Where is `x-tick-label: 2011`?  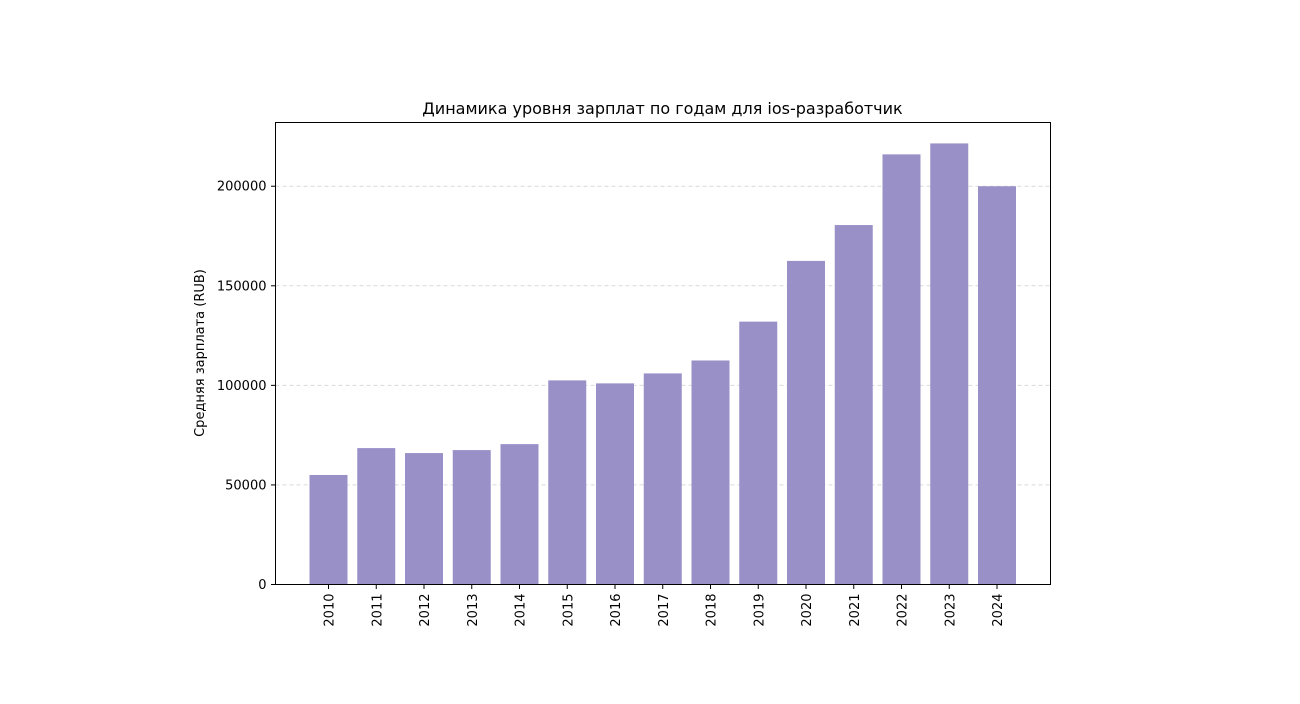
x-tick-label: 2011 is located at coordinates (377, 610).